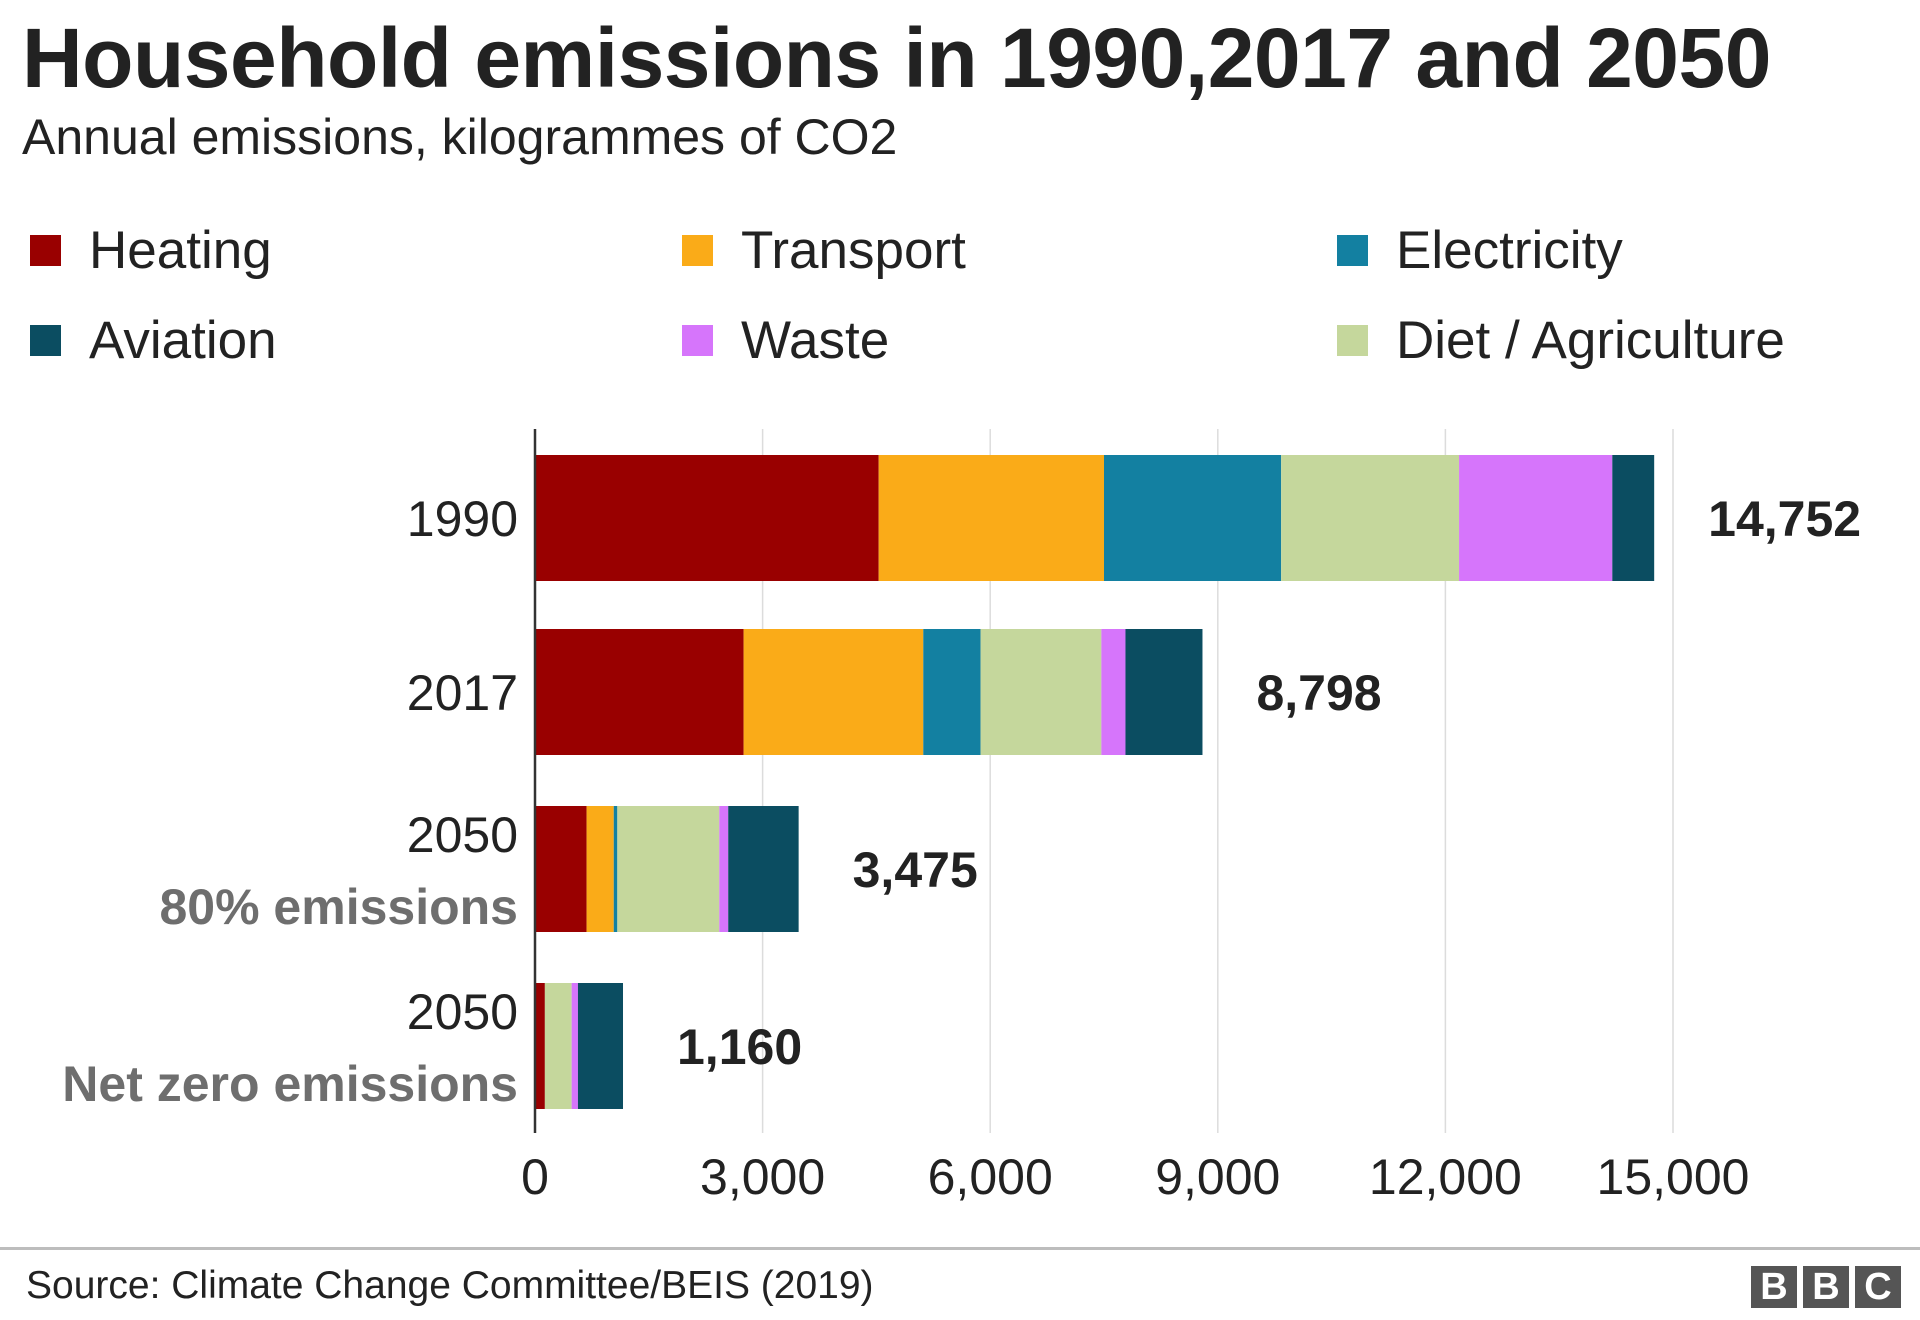  What do you see at coordinates (1509, 250) in the screenshot?
I see `legend-label: Electricity` at bounding box center [1509, 250].